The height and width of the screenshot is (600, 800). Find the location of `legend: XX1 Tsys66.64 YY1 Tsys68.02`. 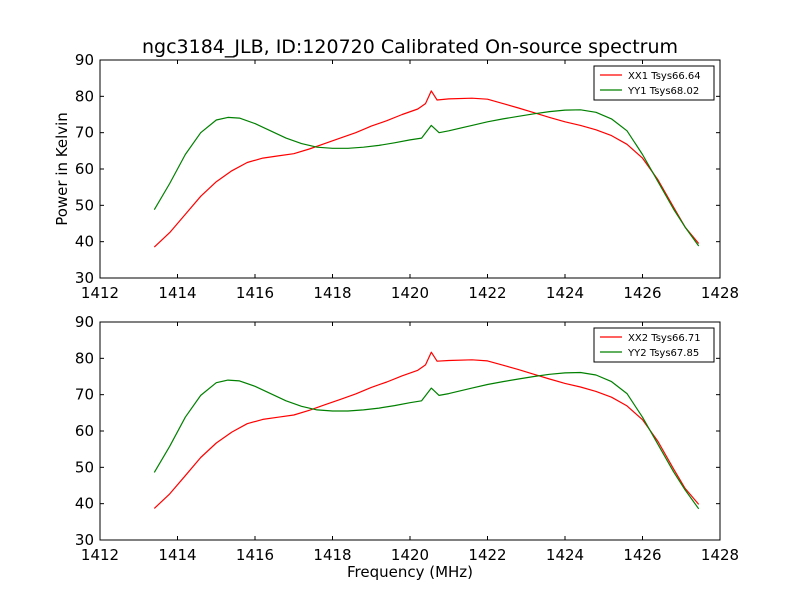

legend: XX1 Tsys66.64 YY1 Tsys68.02 is located at coordinates (654, 83).